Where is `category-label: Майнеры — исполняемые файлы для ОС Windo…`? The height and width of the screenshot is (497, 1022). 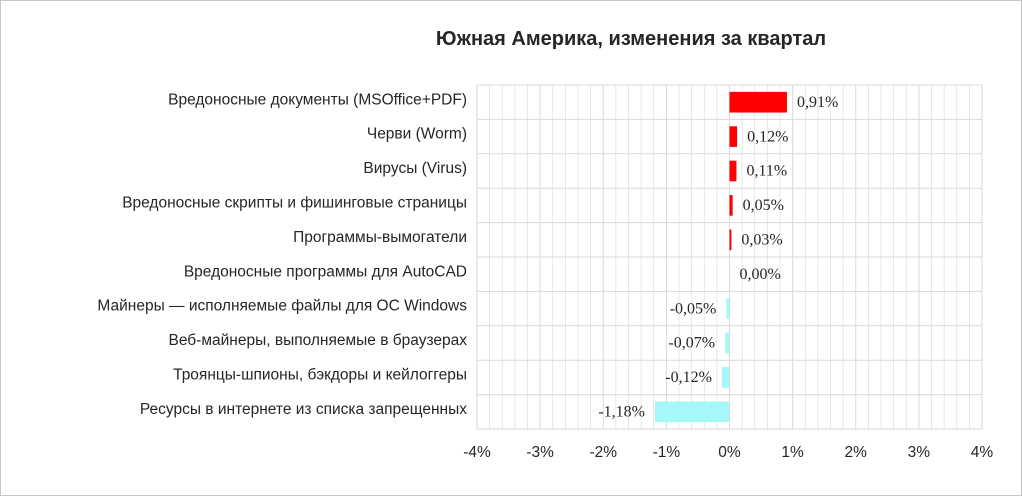
category-label: Майнеры — исполняемые файлы для ОС Windo… is located at coordinates (282, 306).